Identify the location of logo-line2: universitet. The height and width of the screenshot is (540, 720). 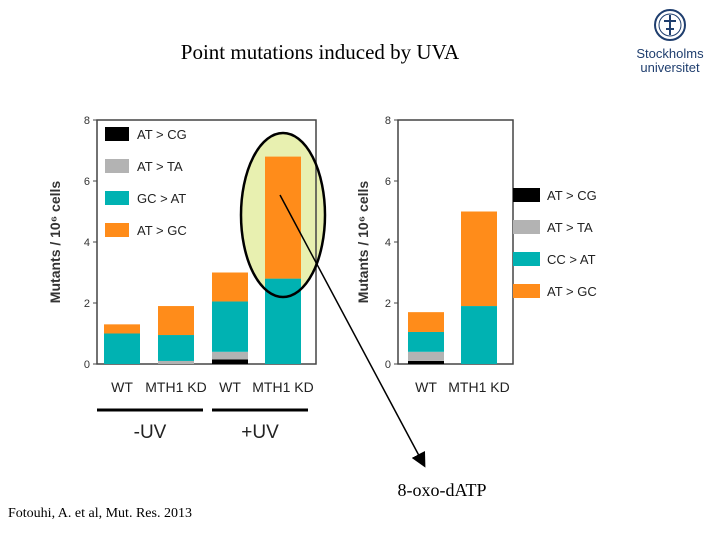
(670, 67).